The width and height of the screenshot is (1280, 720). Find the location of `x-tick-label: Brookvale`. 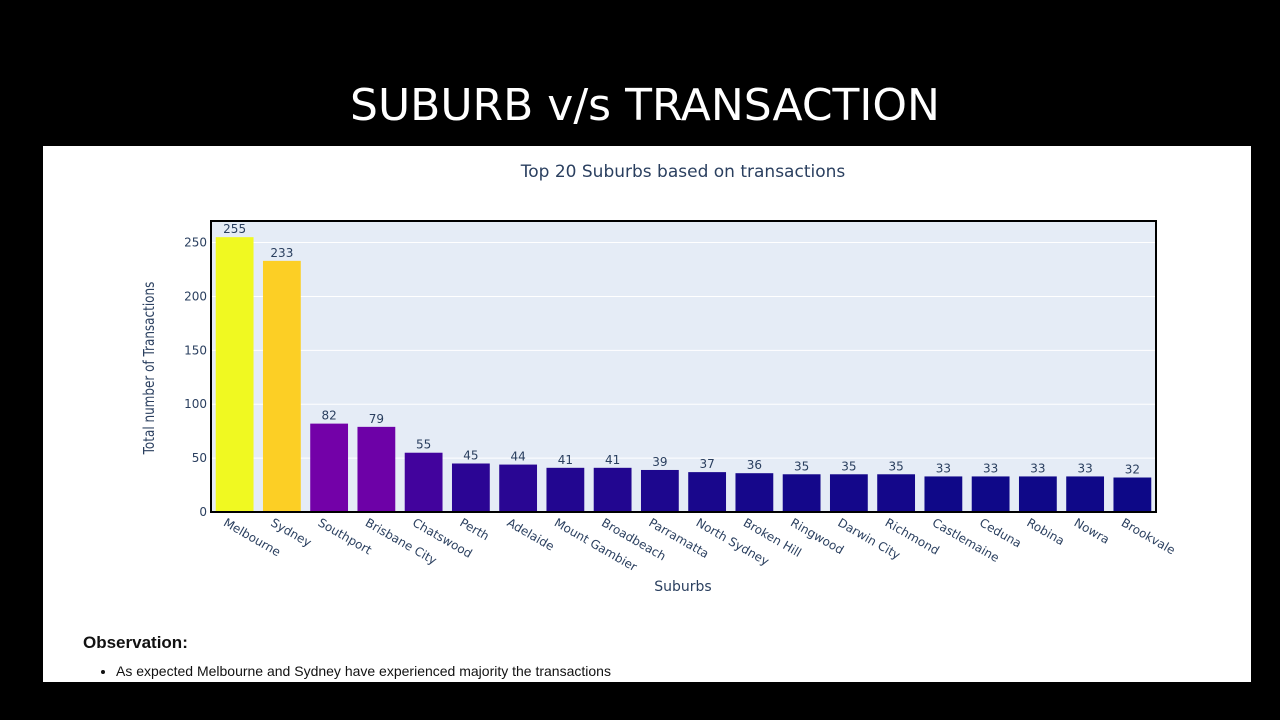

x-tick-label: Brookvale is located at coordinates (1148, 536).